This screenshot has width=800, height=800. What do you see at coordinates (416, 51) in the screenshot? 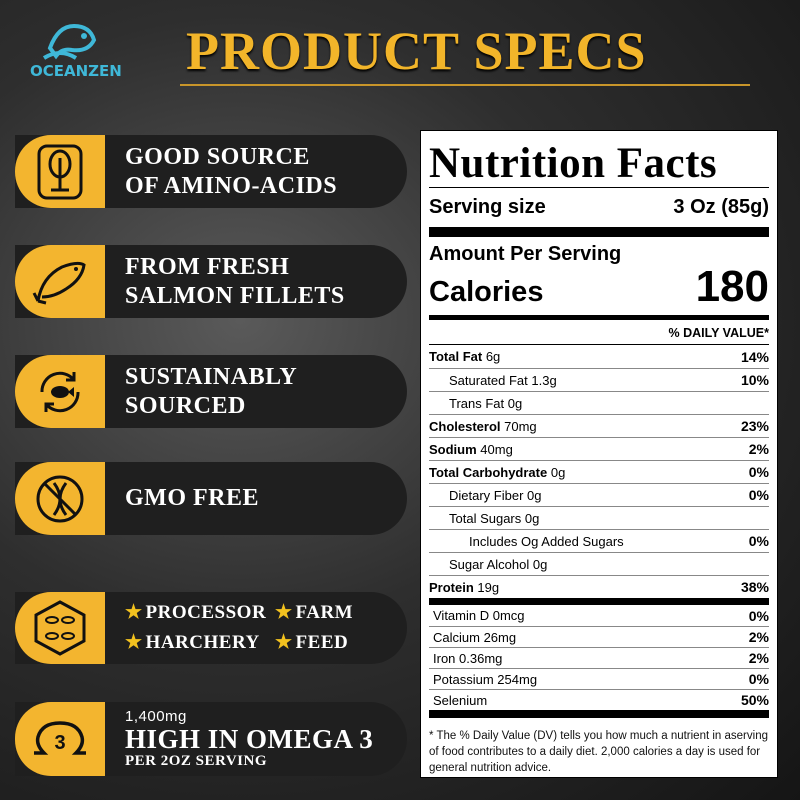
I see `page-title: PRODUCT SPECS` at bounding box center [416, 51].